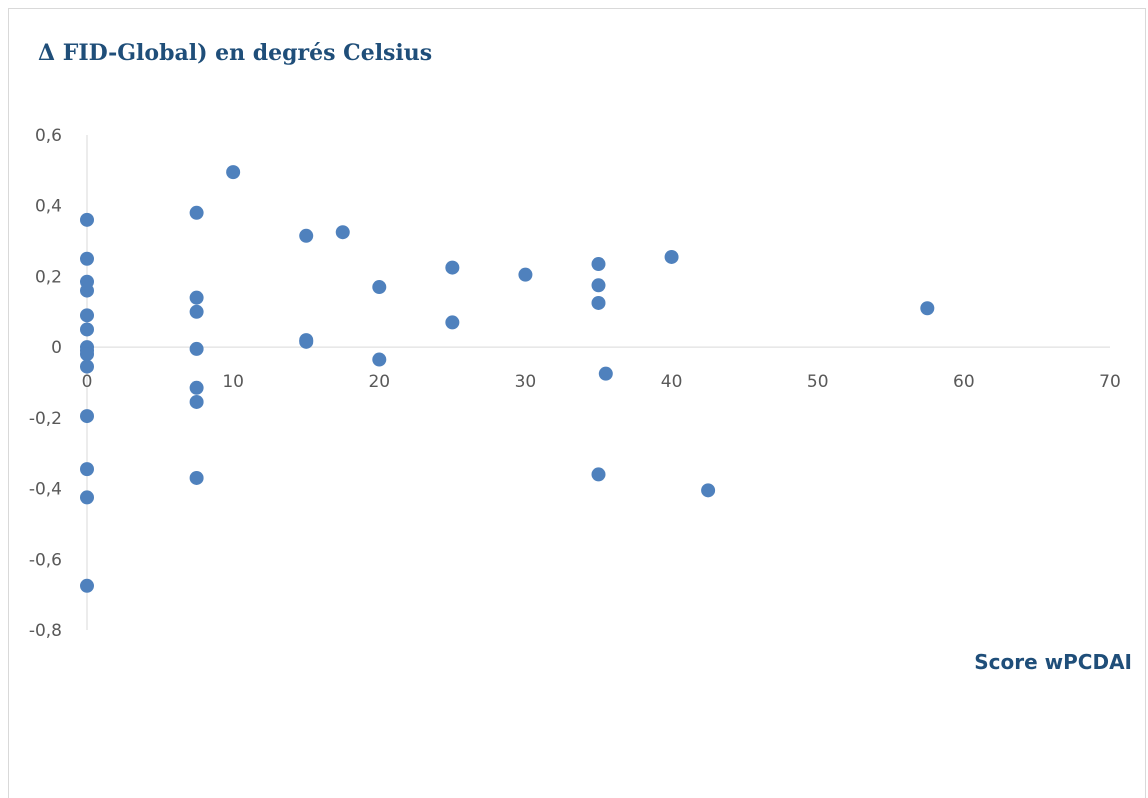 The height and width of the screenshot is (798, 1148). I want to click on y-tick-label: 0,4, so click(48, 207).